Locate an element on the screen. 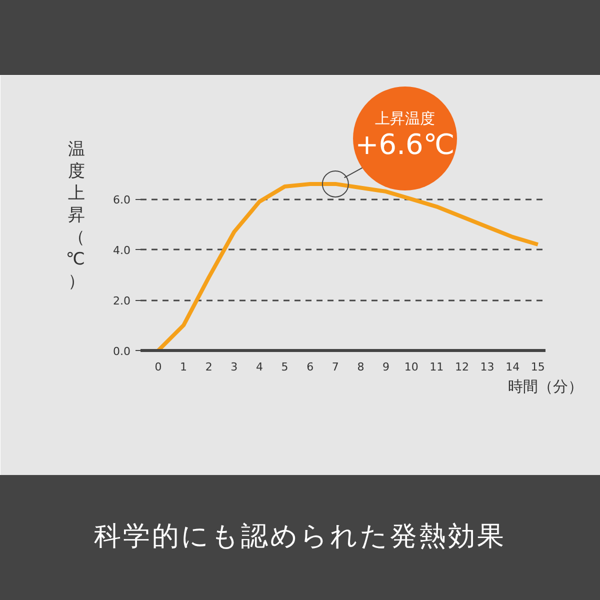  y-tick-label: 4.0 is located at coordinates (122, 251).